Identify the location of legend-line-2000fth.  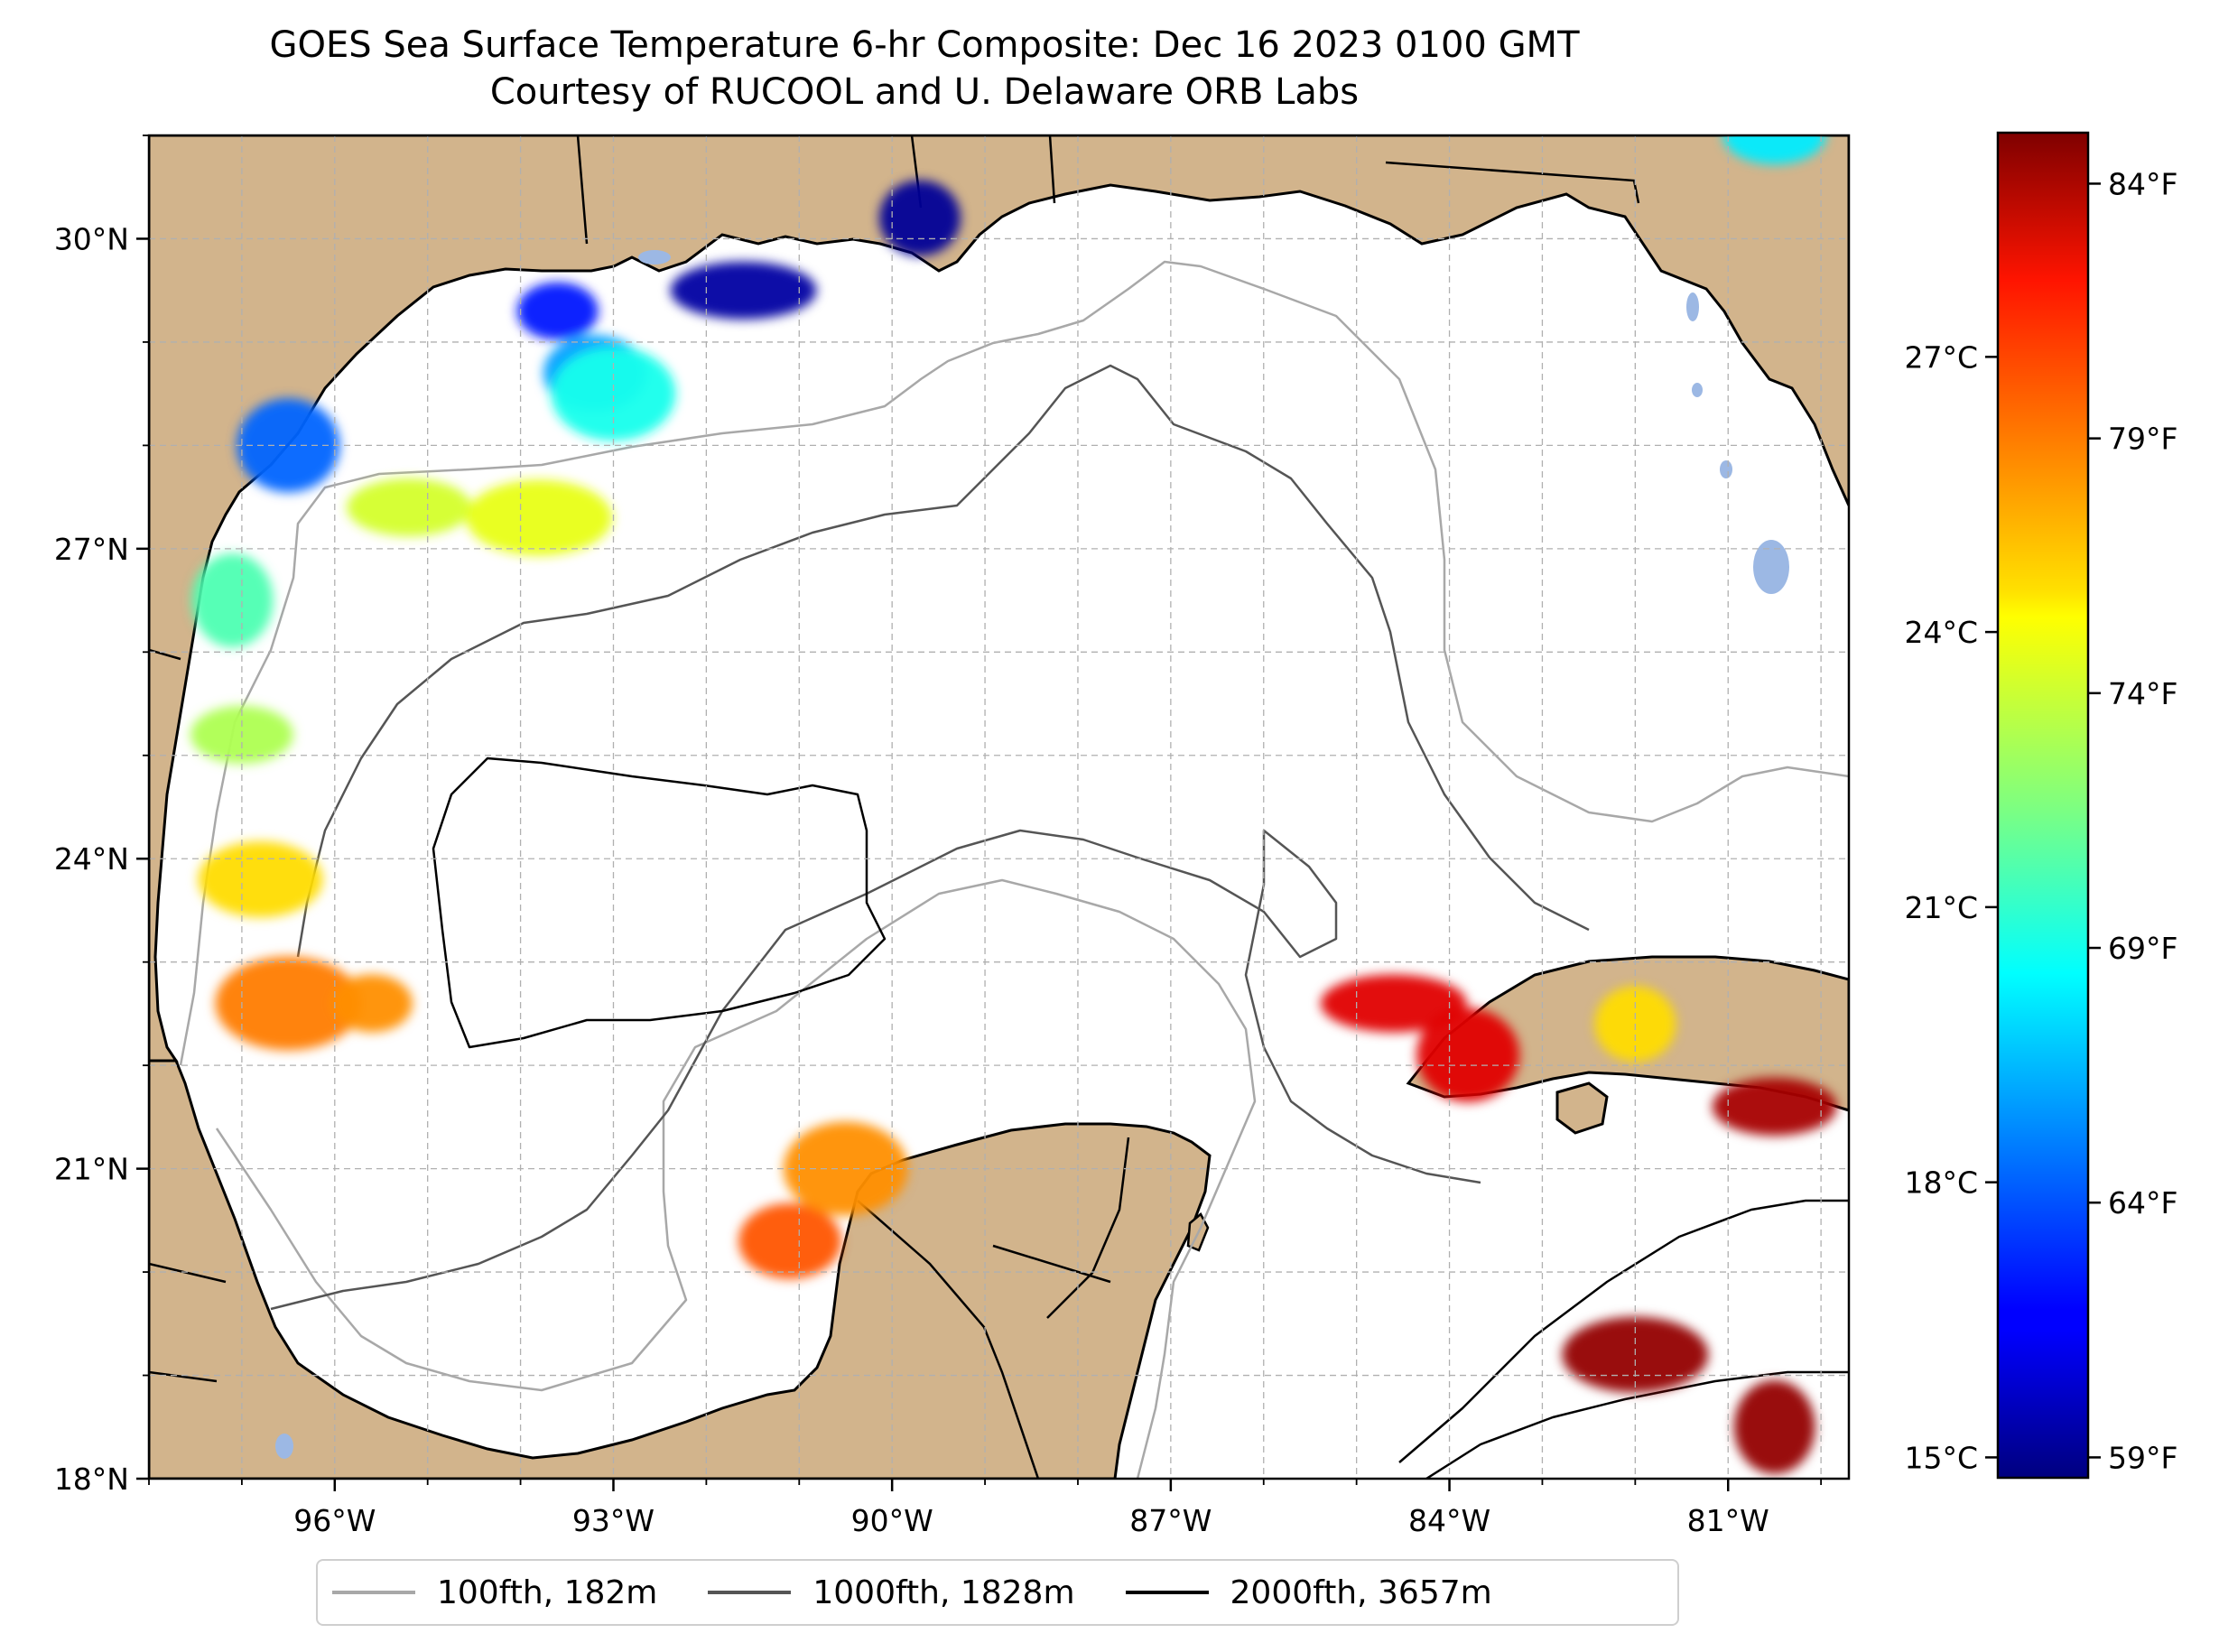
(1167, 1592).